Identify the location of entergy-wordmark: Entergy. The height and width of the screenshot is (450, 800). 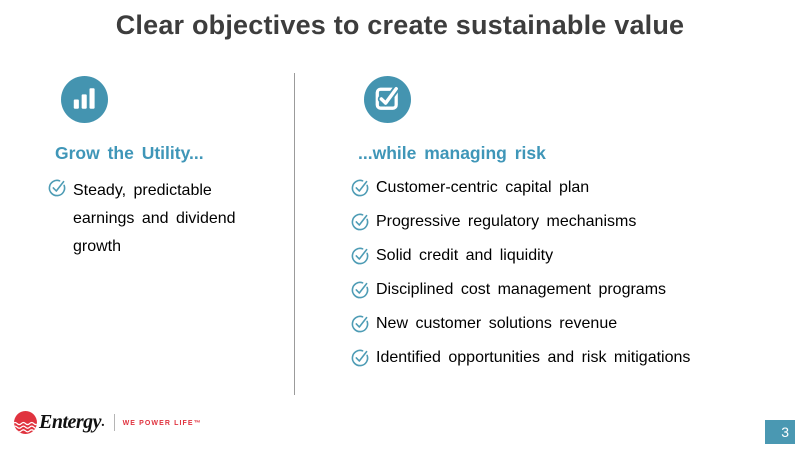
(70, 422).